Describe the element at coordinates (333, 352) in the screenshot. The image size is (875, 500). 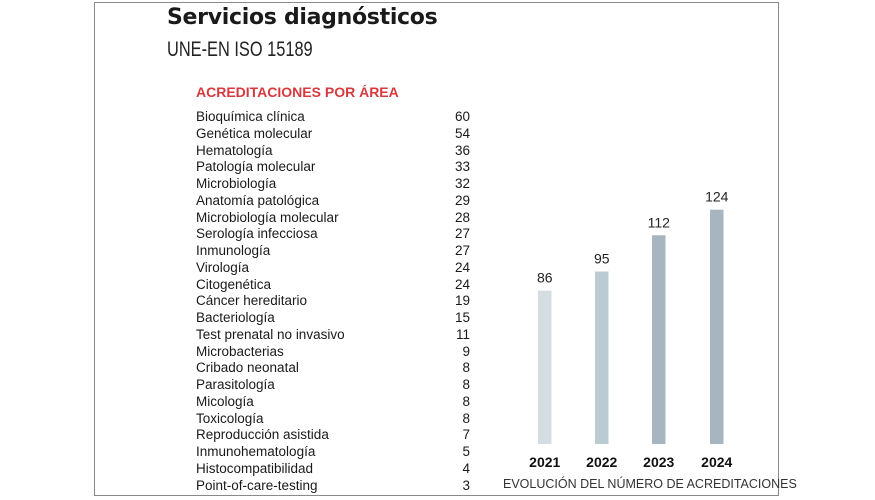
I see `list-item: Microbacterias 9` at that location.